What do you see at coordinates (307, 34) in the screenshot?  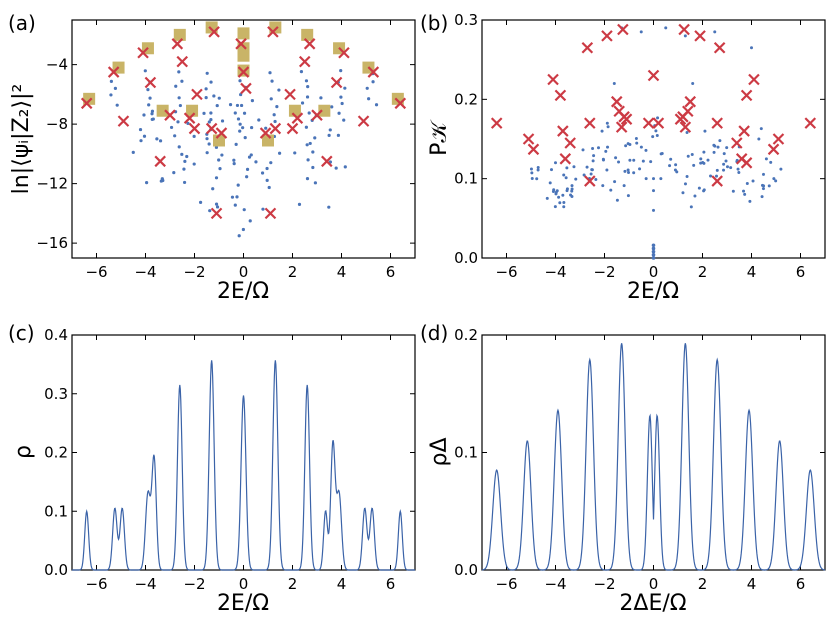 I see `scar-state-marker` at bounding box center [307, 34].